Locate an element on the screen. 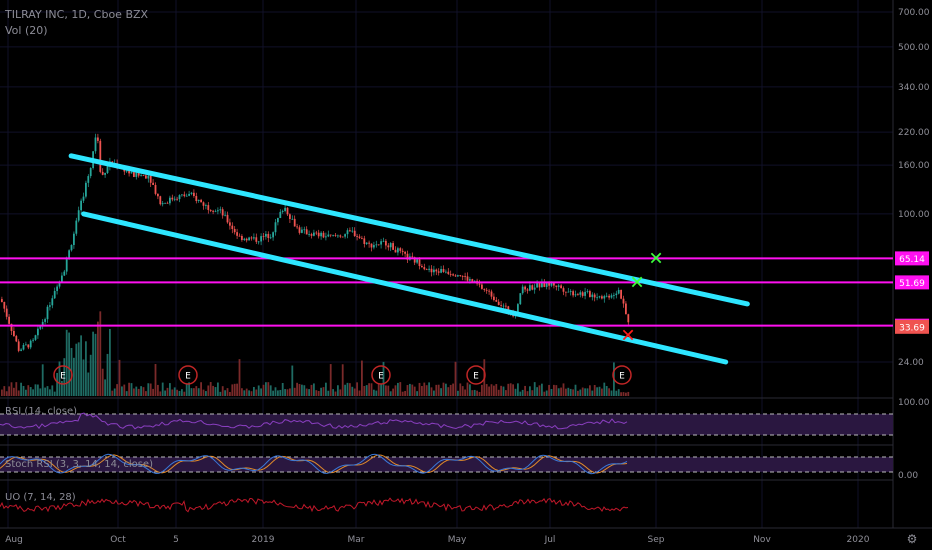 This screenshot has height=550, width=932. date-axis-tick: May is located at coordinates (457, 540).